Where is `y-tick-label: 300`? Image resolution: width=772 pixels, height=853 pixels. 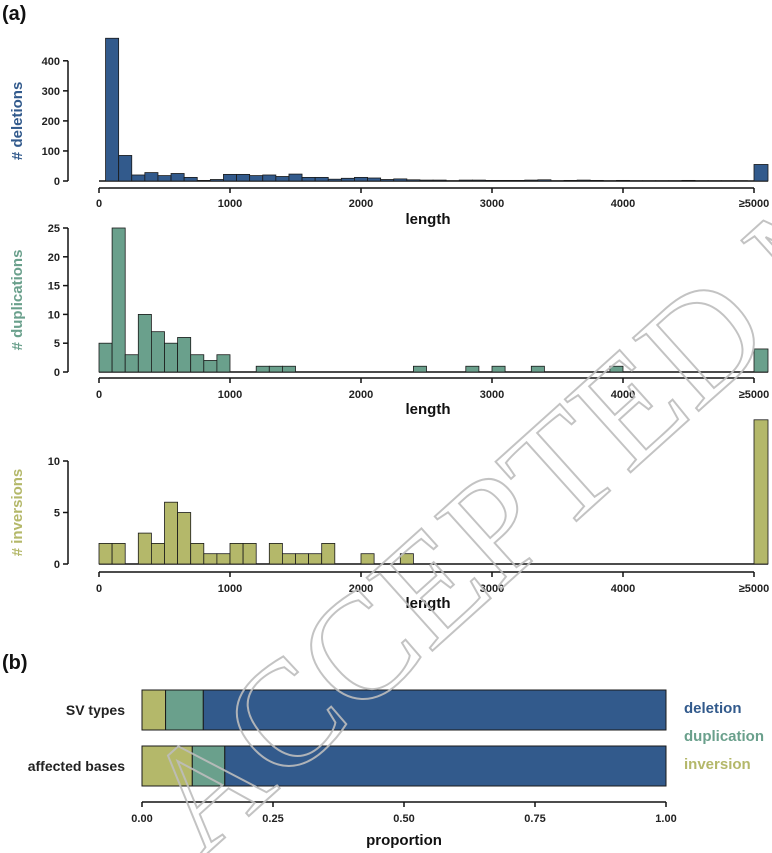
y-tick-label: 300 is located at coordinates (51, 92).